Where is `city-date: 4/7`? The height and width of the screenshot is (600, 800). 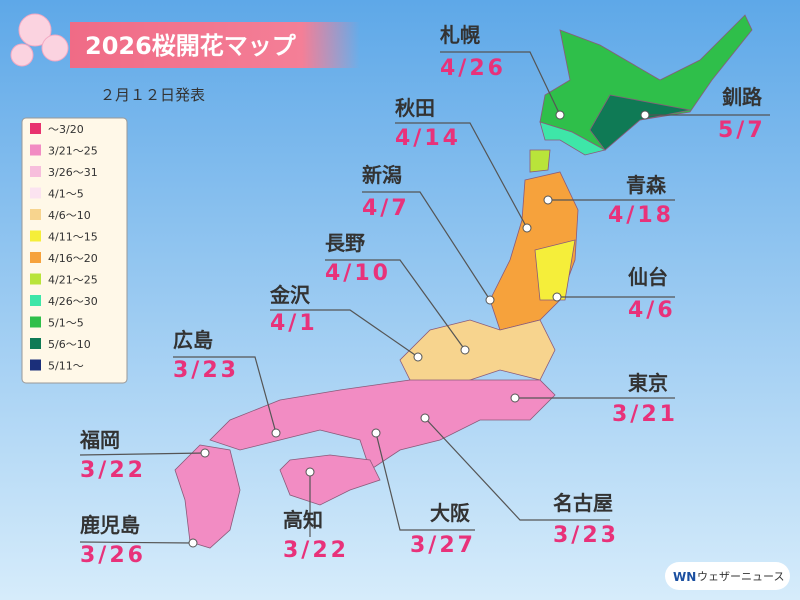 city-date: 4/7 is located at coordinates (386, 208).